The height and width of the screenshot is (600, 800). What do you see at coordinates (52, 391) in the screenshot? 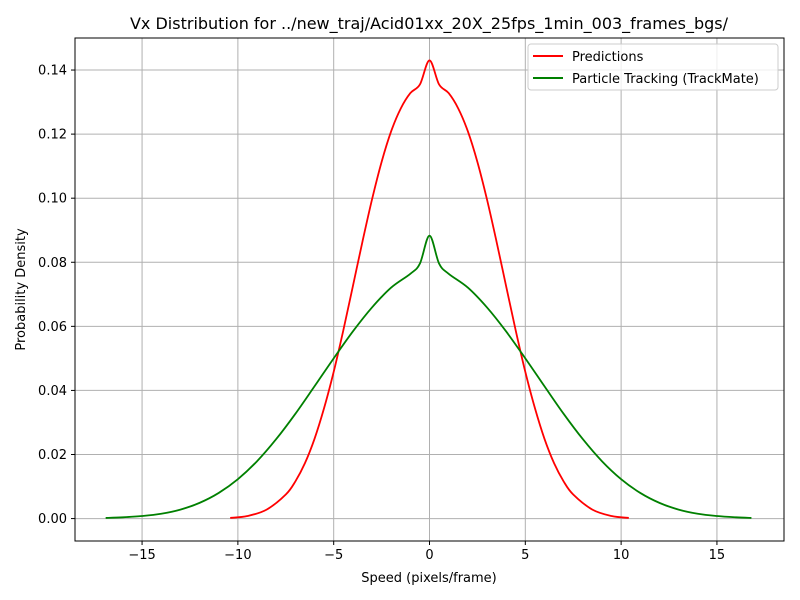
I see `y-tick-label: 0.04` at bounding box center [52, 391].